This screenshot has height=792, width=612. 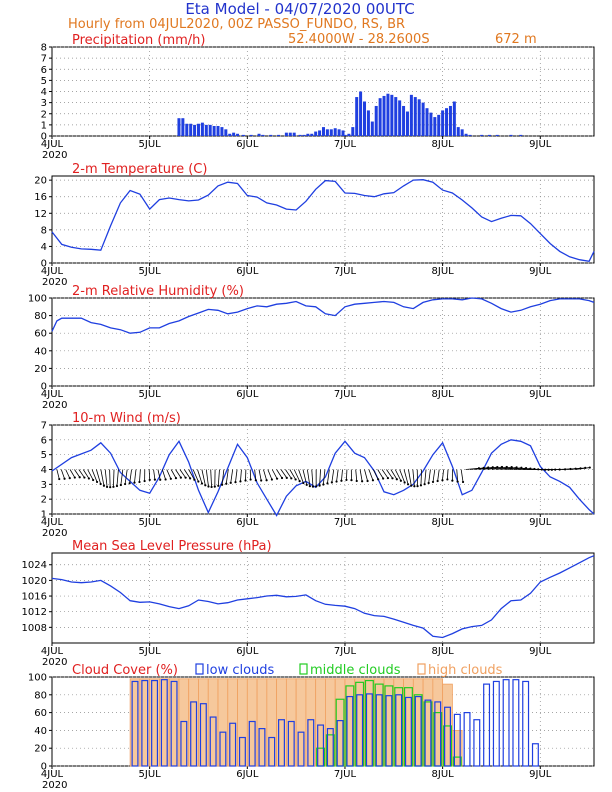 What do you see at coordinates (345, 144) in the screenshot?
I see `x-tick-label: 7JUL` at bounding box center [345, 144].